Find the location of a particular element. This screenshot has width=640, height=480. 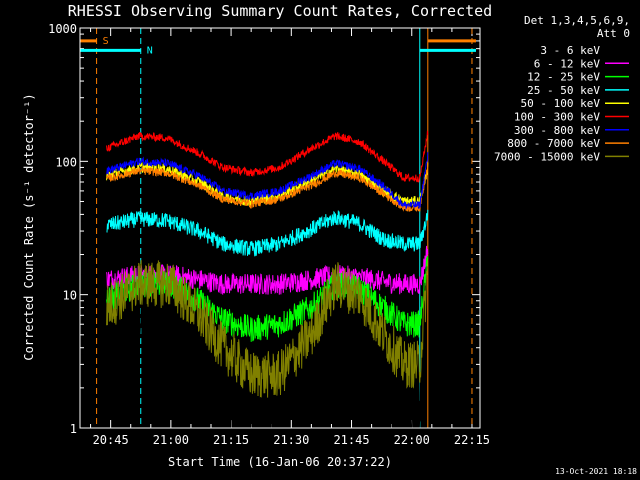

y-axis-label: Corrected Count Rate (s⁻¹ detector⁻¹) is located at coordinates (29, 226).